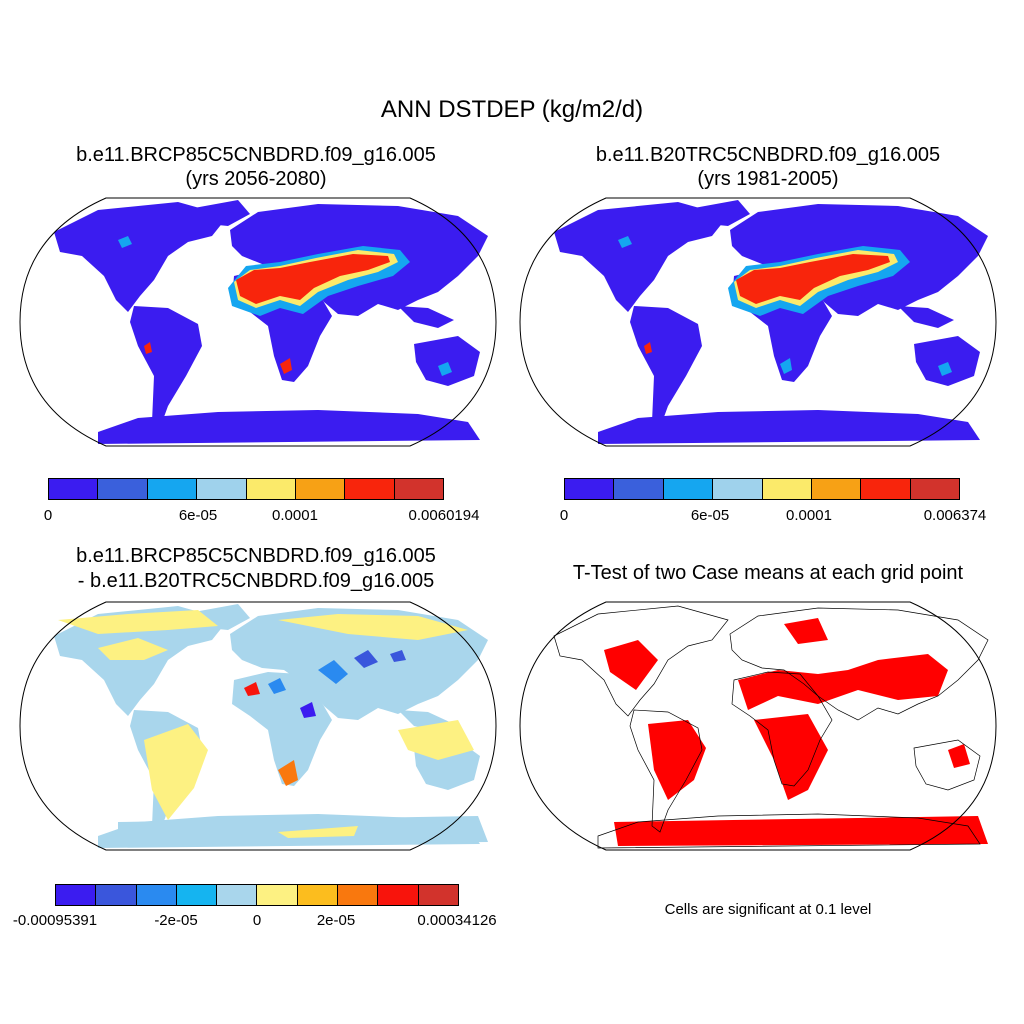 The width and height of the screenshot is (1024, 1024). I want to click on panel1-tick-3: 0.0060194, so click(444, 515).